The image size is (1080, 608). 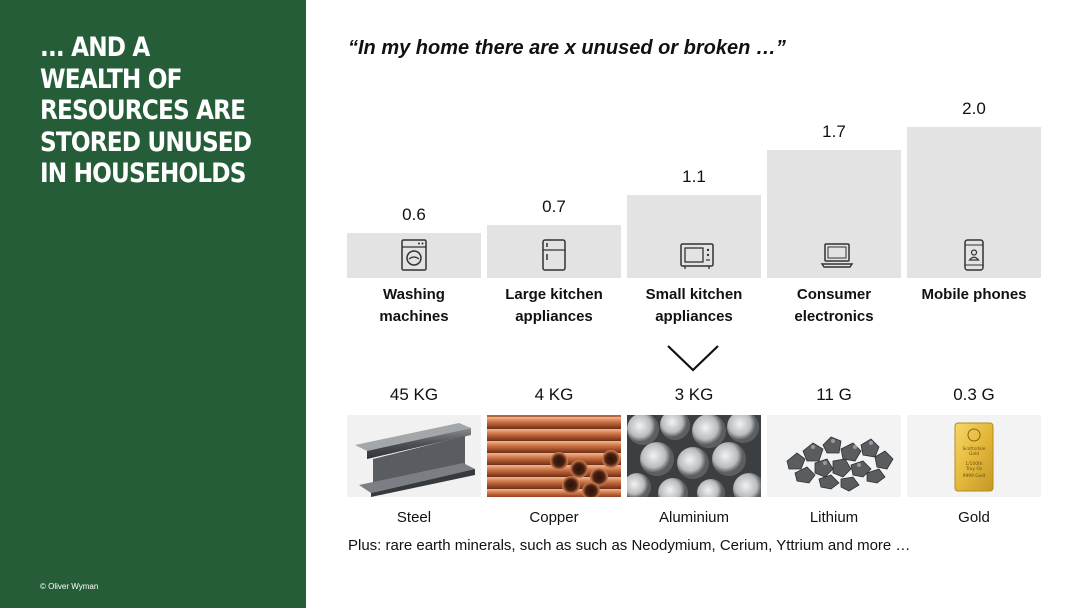 What do you see at coordinates (414, 456) in the screenshot?
I see `steel-beam-image` at bounding box center [414, 456].